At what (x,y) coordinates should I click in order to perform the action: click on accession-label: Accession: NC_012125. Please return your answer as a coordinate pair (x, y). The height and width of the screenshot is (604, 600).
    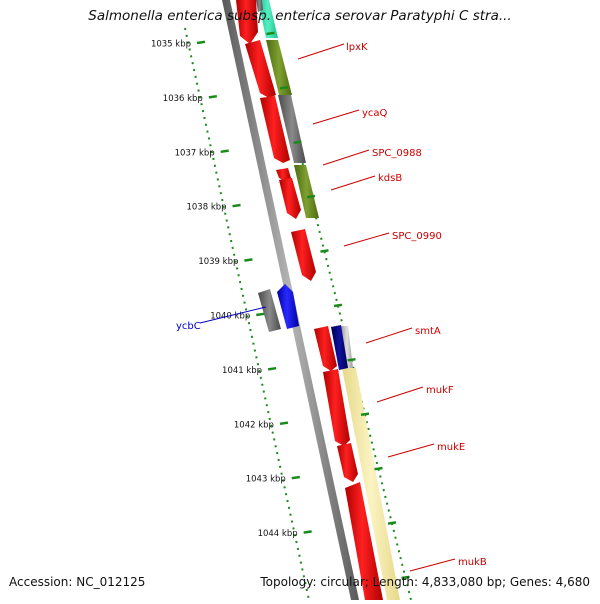
    Looking at the image, I should click on (77, 582).